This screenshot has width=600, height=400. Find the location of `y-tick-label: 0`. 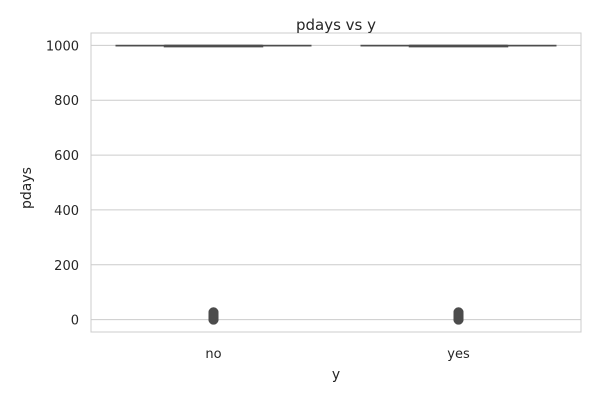

y-tick-label: 0 is located at coordinates (75, 321).